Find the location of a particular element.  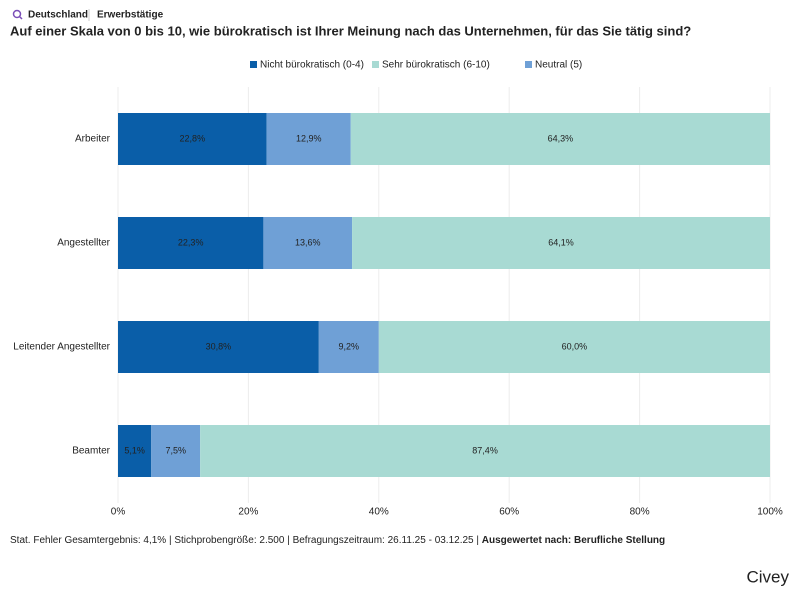

value-label: 9,2% is located at coordinates (349, 346).